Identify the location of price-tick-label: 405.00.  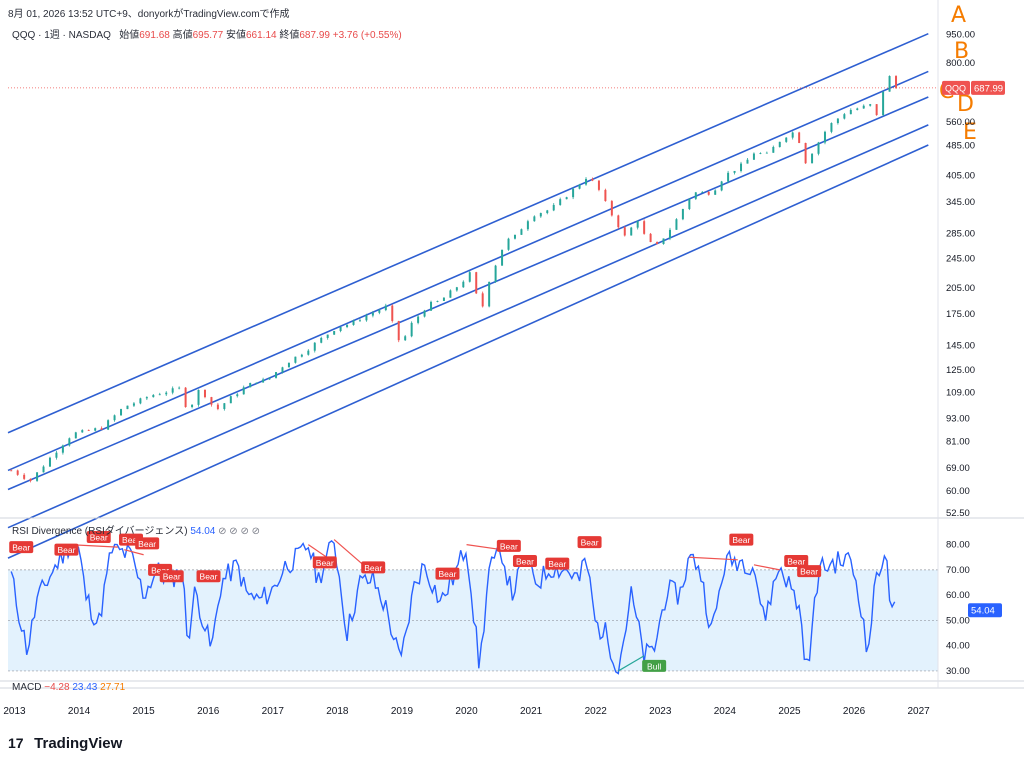
(960, 175).